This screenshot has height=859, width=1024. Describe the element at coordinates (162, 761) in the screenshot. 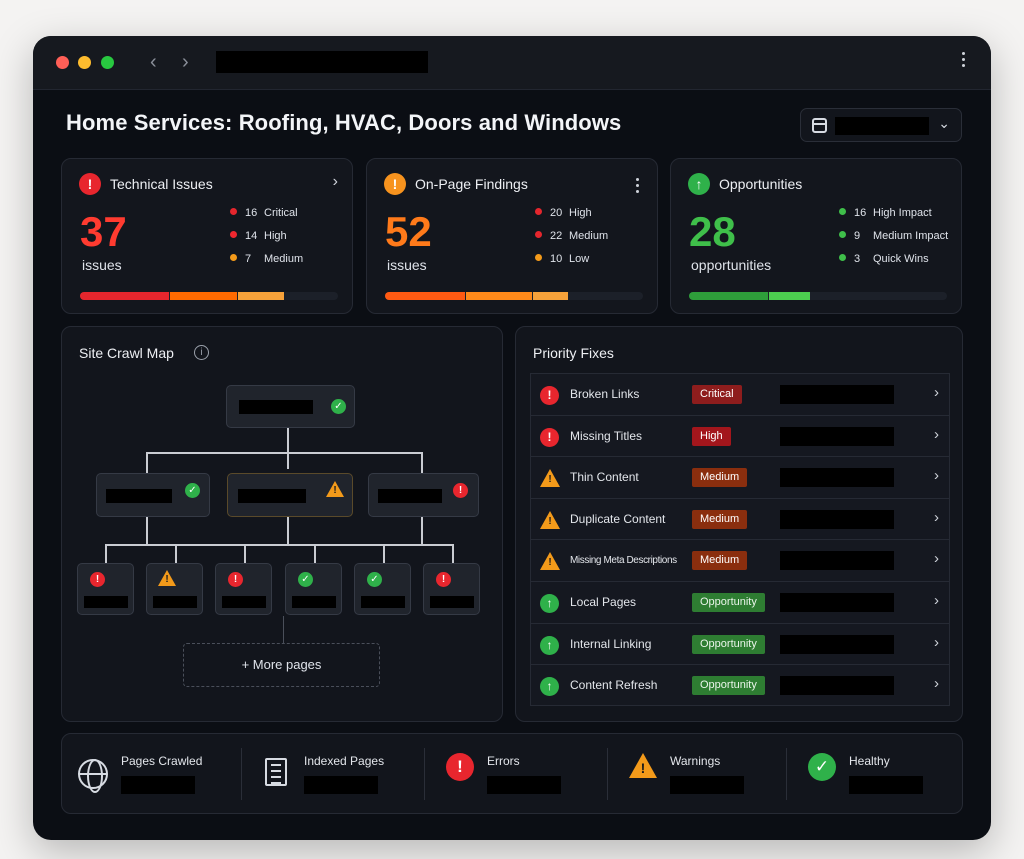

I see `stat-label: Pages Crawled` at that location.